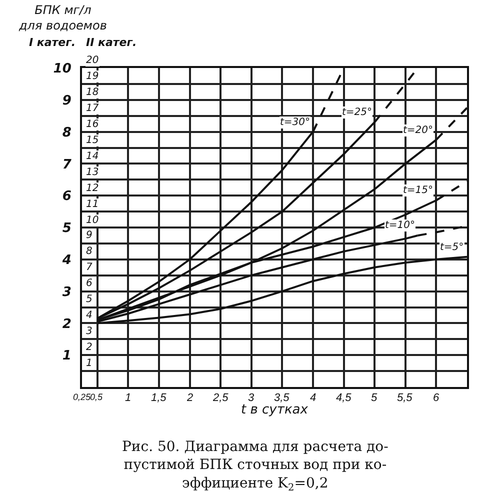  I want to click on y2-tick-label: 14, so click(92, 156).